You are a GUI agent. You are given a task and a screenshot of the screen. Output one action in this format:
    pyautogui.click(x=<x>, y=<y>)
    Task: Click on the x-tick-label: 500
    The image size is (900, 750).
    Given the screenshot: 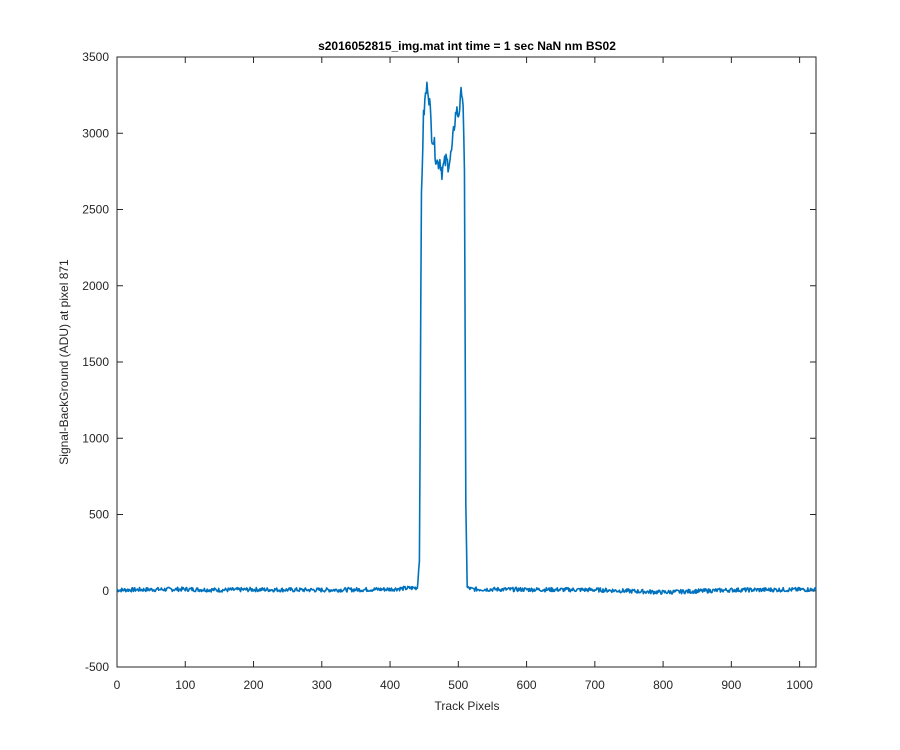 What is the action you would take?
    pyautogui.click(x=458, y=685)
    